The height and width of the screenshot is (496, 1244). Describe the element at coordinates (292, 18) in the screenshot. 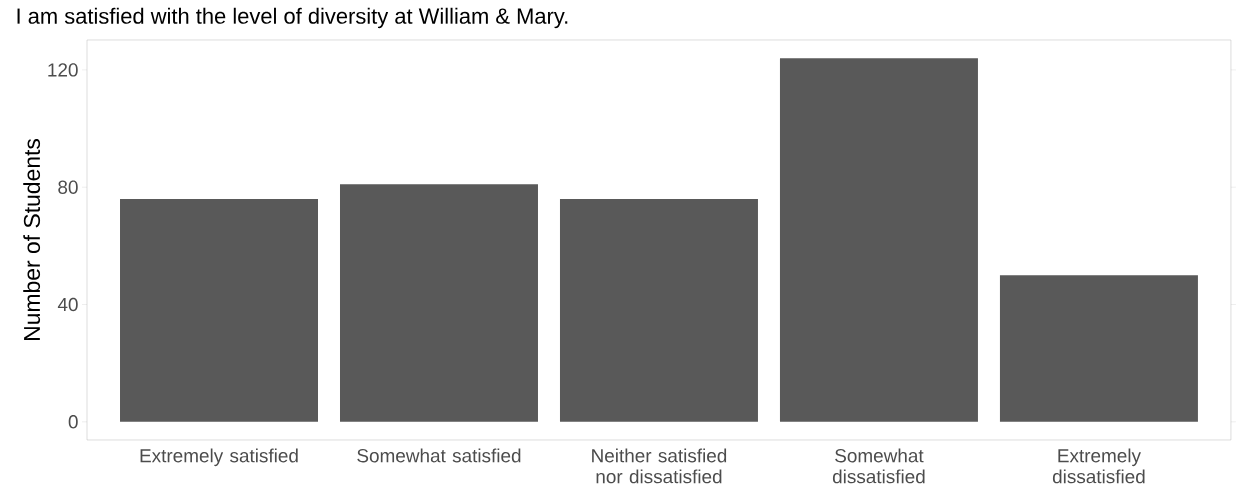

I see `chart-title: I am satisfied with the level of diversity at William & Mary.` at that location.